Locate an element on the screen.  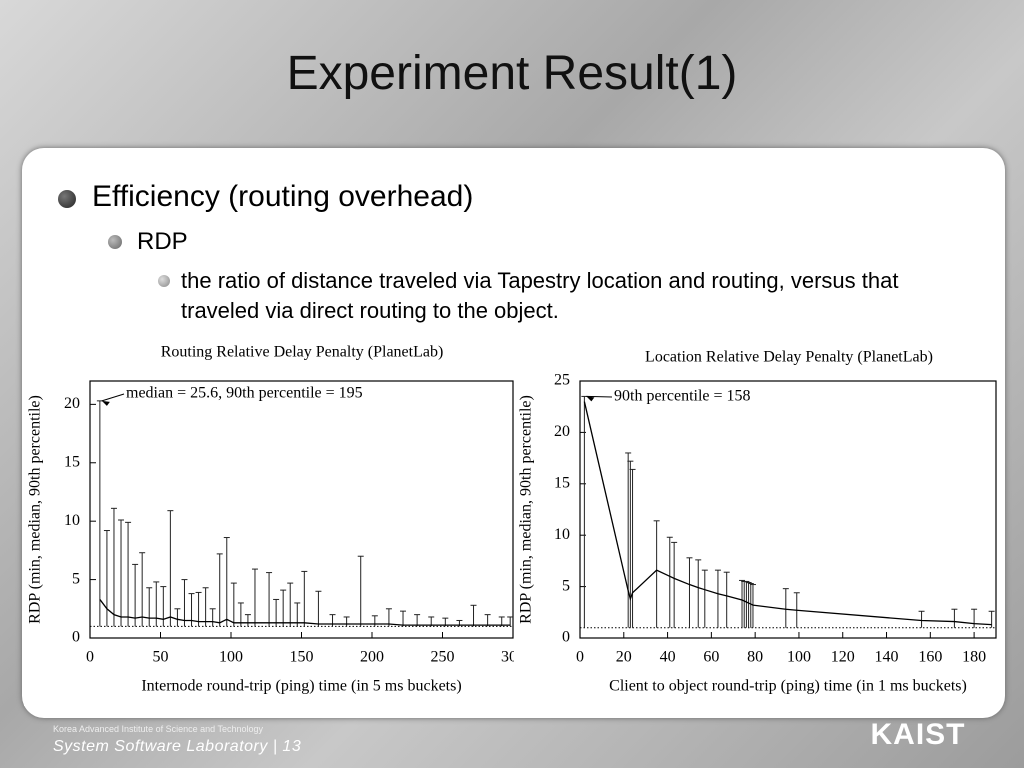
x-tick-label: 60 is located at coordinates (711, 657).